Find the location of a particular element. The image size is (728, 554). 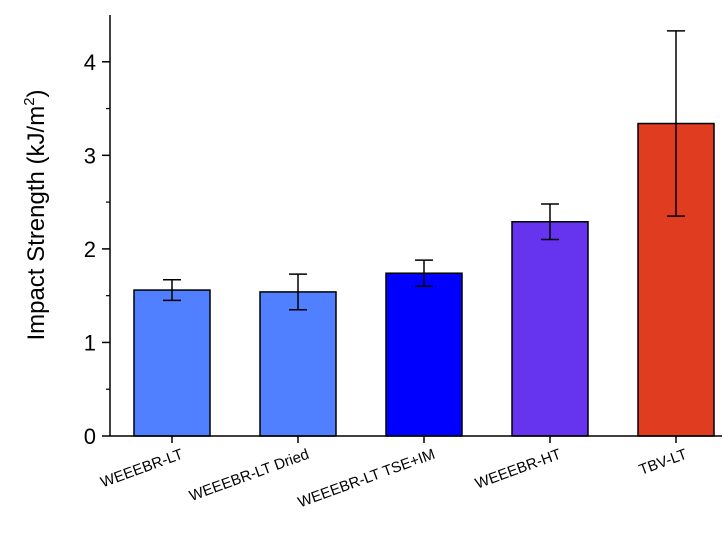

x-category-label: WEEEBR-LT TSE+IM is located at coordinates (367, 478).